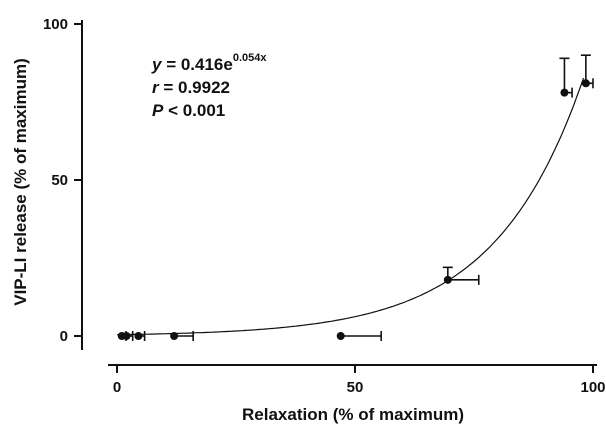 Image resolution: width=606 pixels, height=430 pixels. Describe the element at coordinates (592, 387) in the screenshot. I see `x-tick-label: 100` at that location.